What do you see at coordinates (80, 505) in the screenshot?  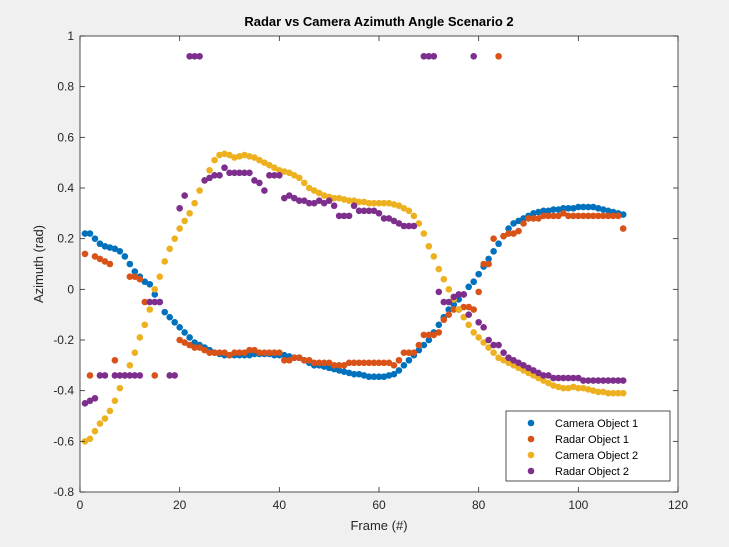 I see `x-tick-label: 0` at bounding box center [80, 505].